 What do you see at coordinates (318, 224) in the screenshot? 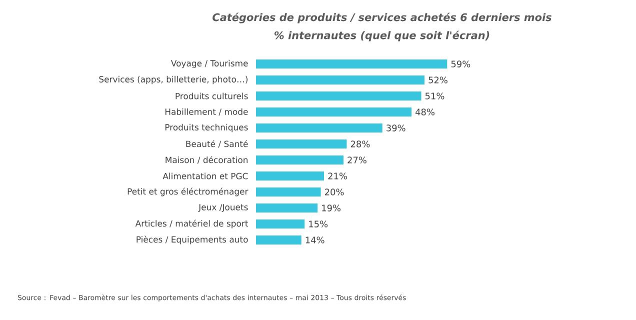
I see `data-label: 15%` at bounding box center [318, 224].